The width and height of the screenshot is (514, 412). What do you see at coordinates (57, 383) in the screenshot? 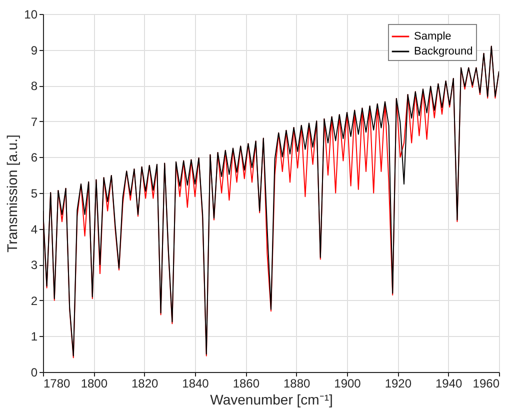
I see `x-tick-label: 1780` at bounding box center [57, 383].